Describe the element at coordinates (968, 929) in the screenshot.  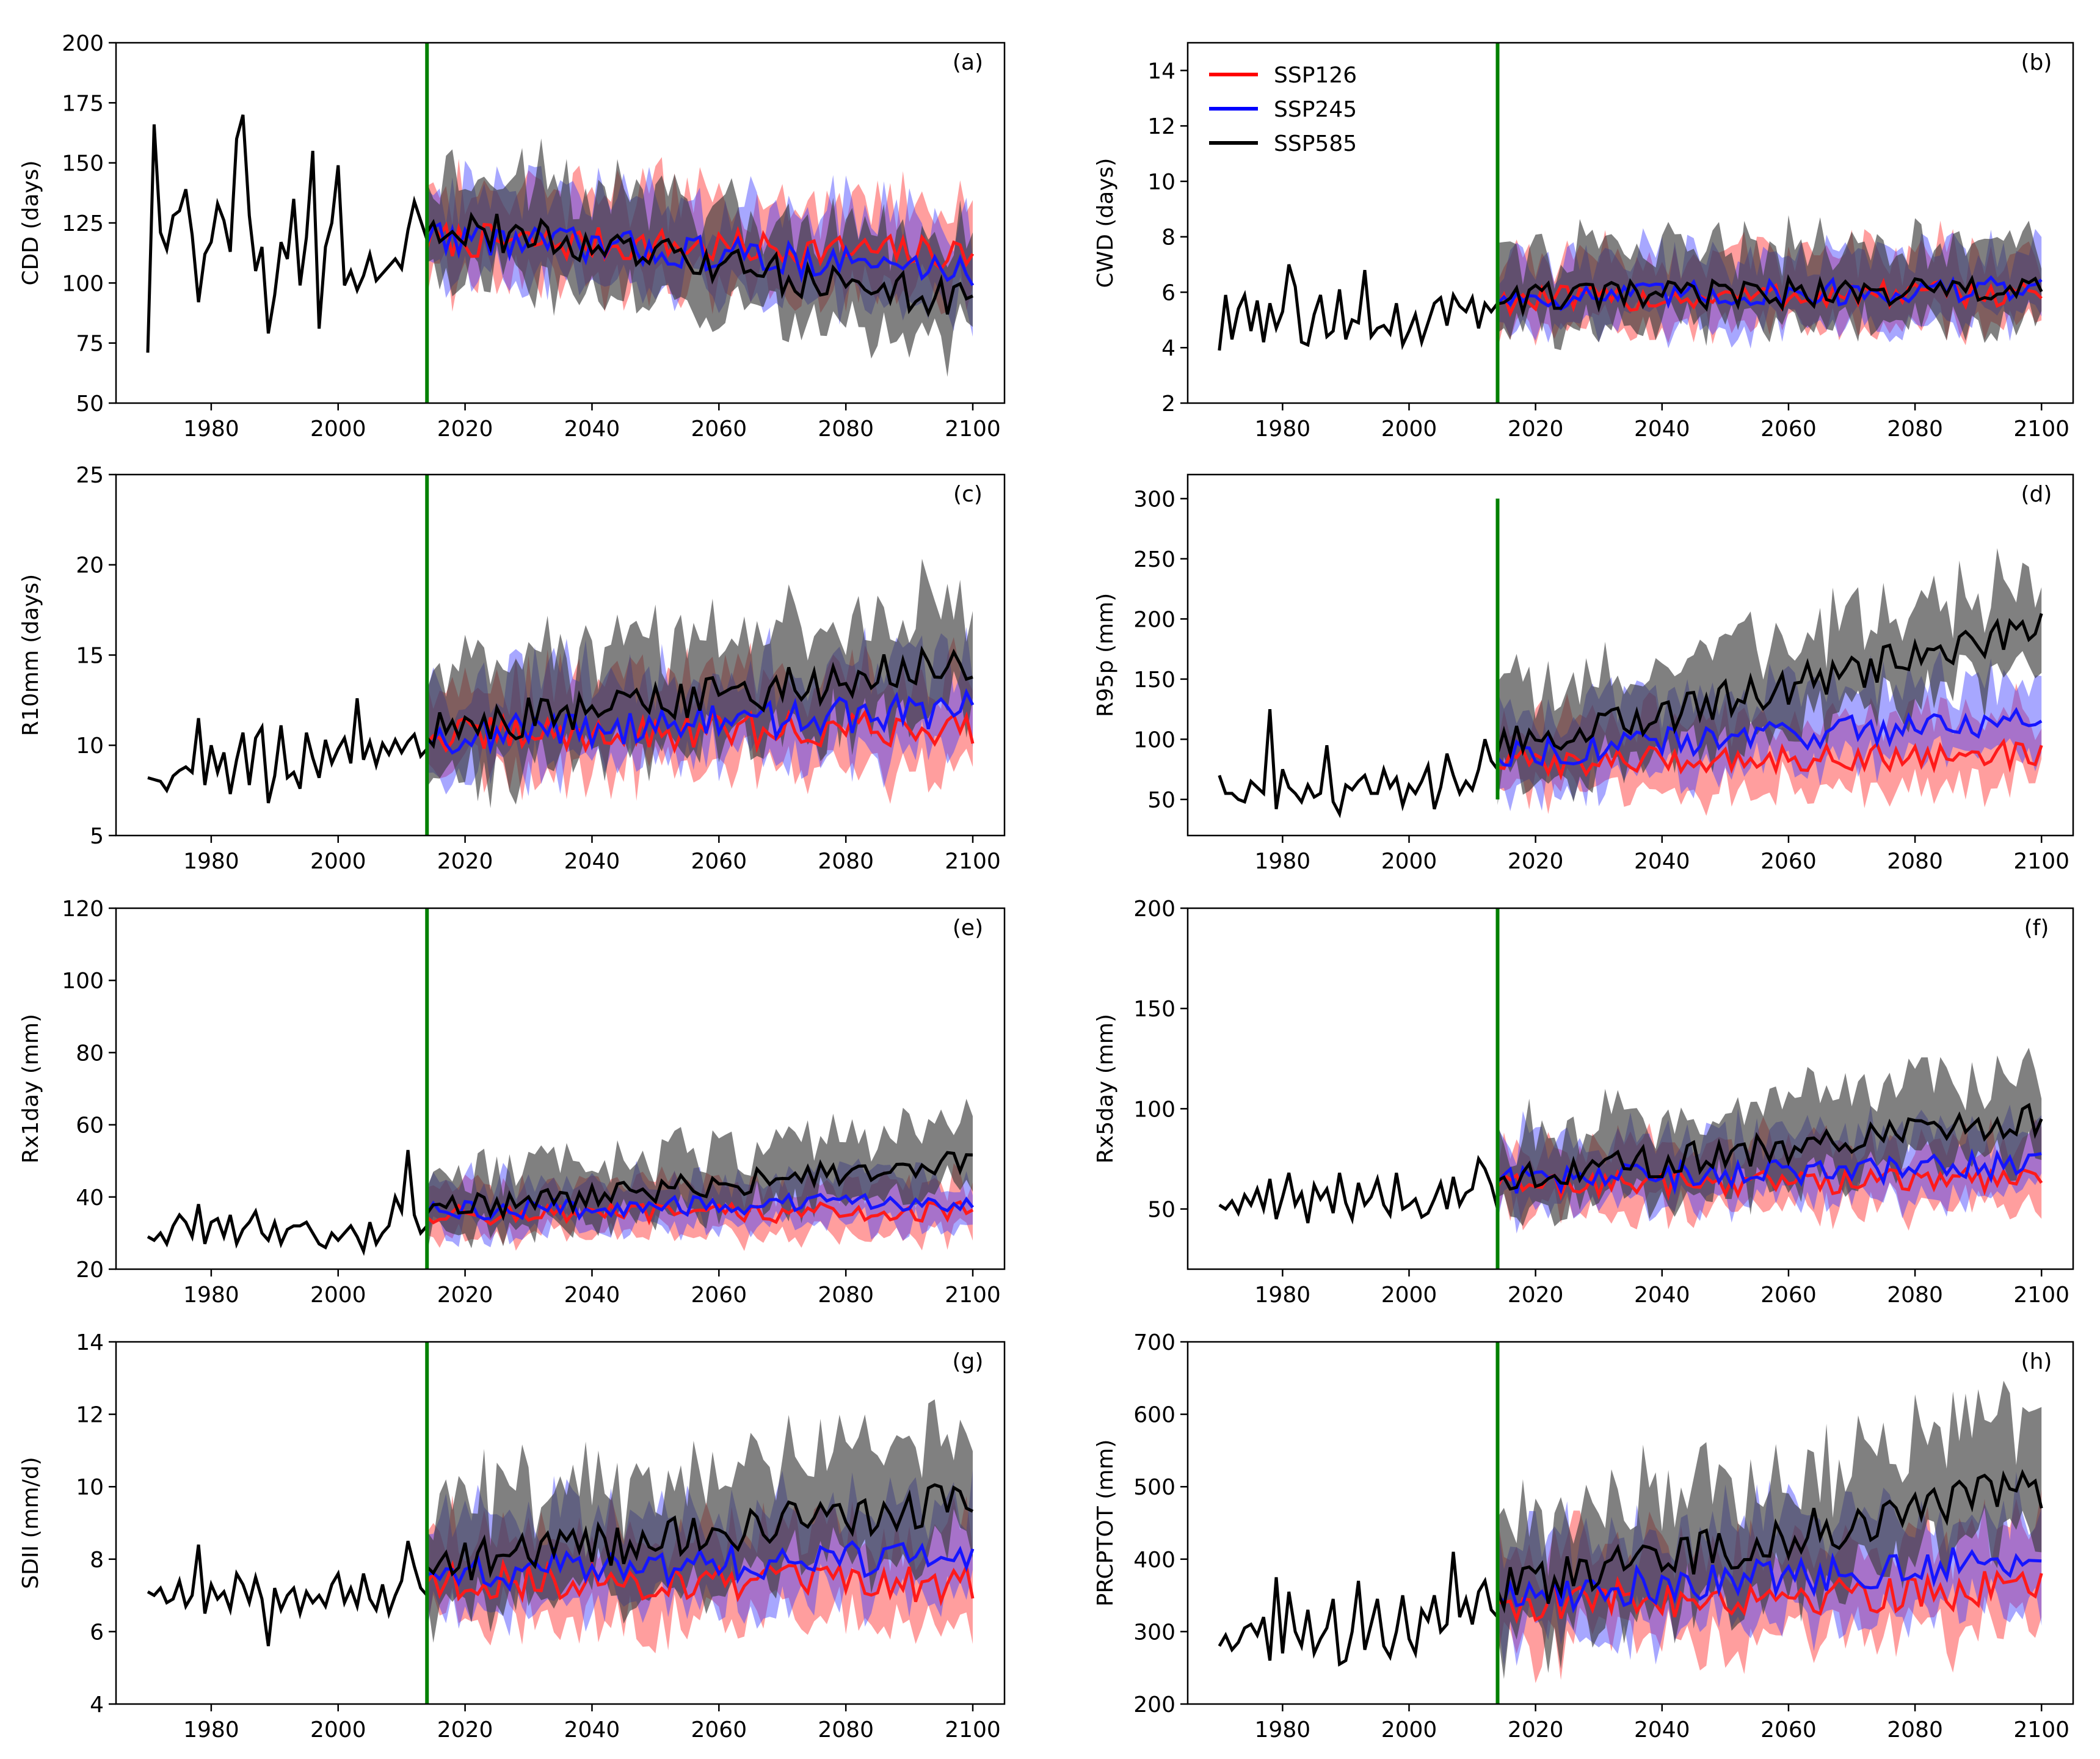
I see `panel-label: (e)` at that location.